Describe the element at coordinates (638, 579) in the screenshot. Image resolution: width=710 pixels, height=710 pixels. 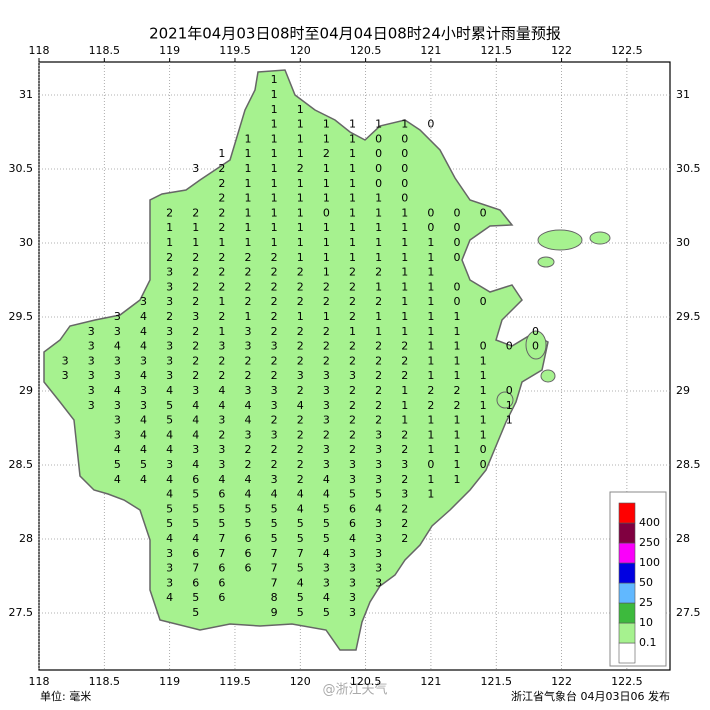
I see `legend: 0.1 10 25 50 100 250 400` at that location.